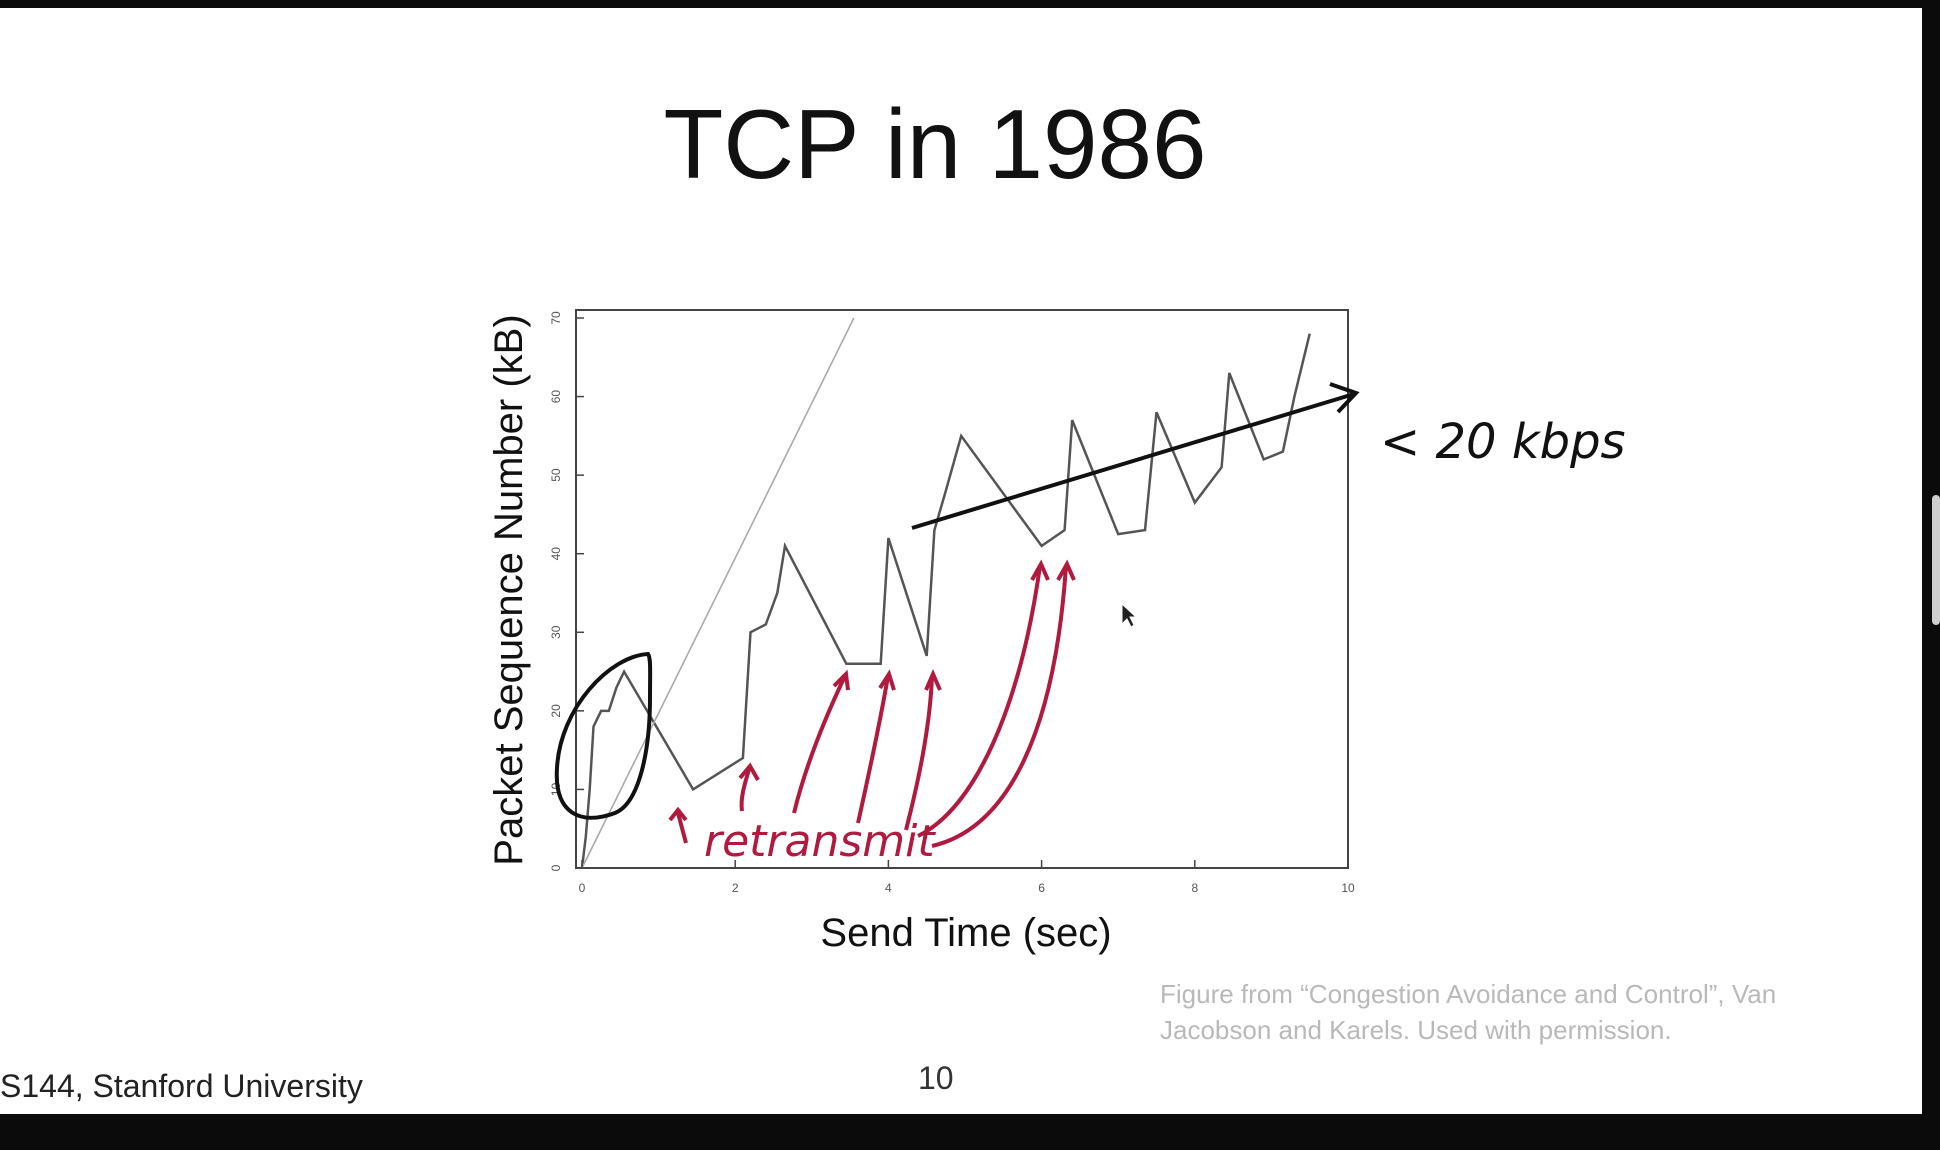  What do you see at coordinates (888, 888) in the screenshot?
I see `x-tick-label: 4` at bounding box center [888, 888].